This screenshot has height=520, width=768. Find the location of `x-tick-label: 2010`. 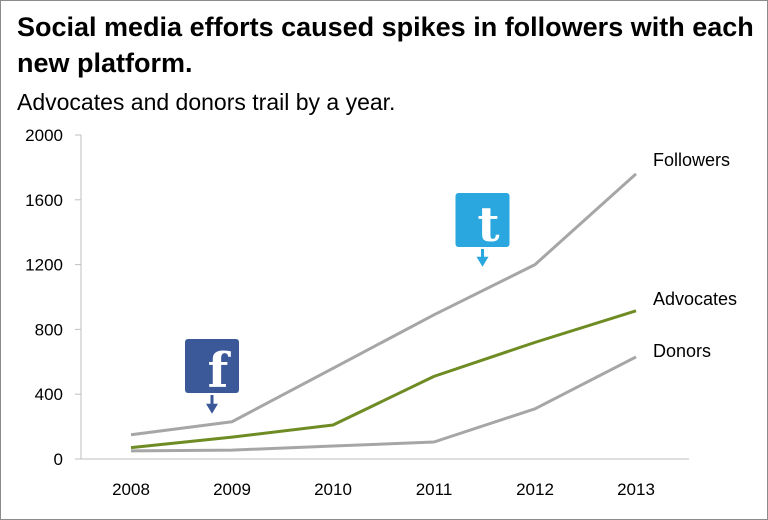

x-tick-label: 2010 is located at coordinates (333, 489).